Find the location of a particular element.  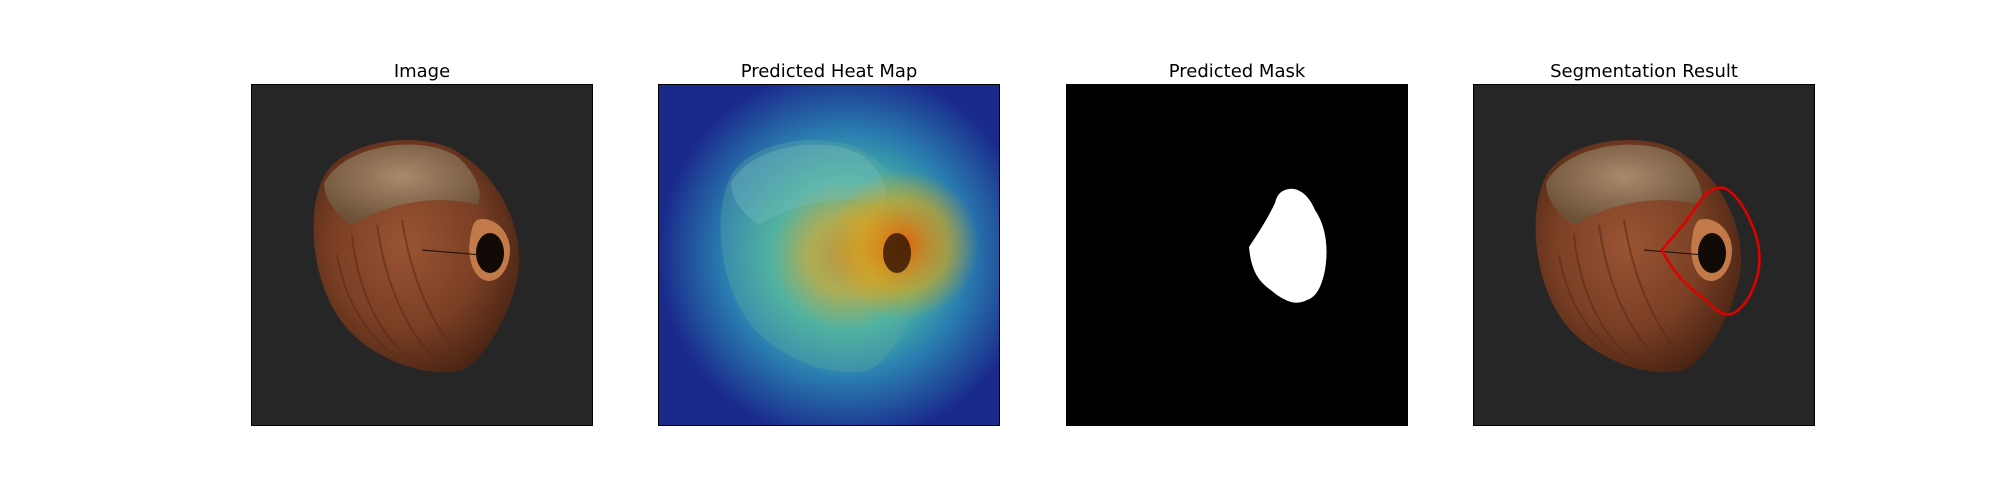

hazelnut-image is located at coordinates (422, 255).